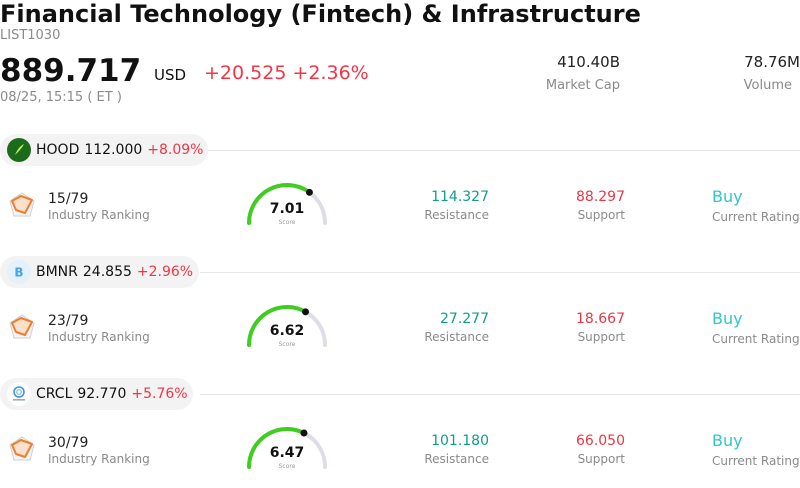 The image size is (800, 488). What do you see at coordinates (772, 62) in the screenshot?
I see `volume-value: 78.76M` at bounding box center [772, 62].